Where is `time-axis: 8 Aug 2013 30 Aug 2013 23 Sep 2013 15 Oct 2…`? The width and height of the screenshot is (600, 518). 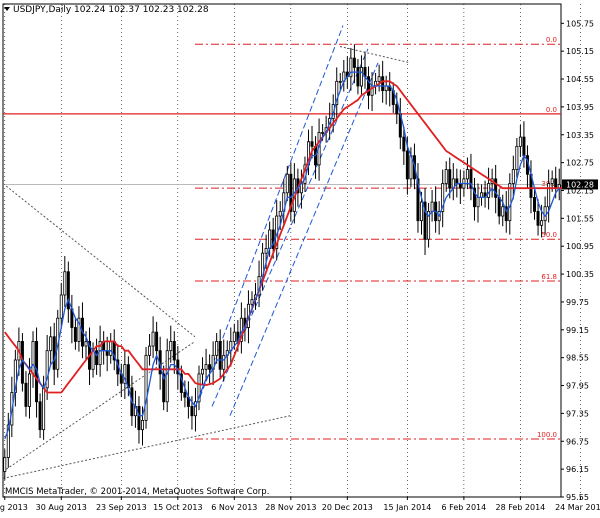 time-axis: 8 Aug 2013 30 Aug 2013 23 Sep 2013 15 Oct 2… is located at coordinates (300, 504).